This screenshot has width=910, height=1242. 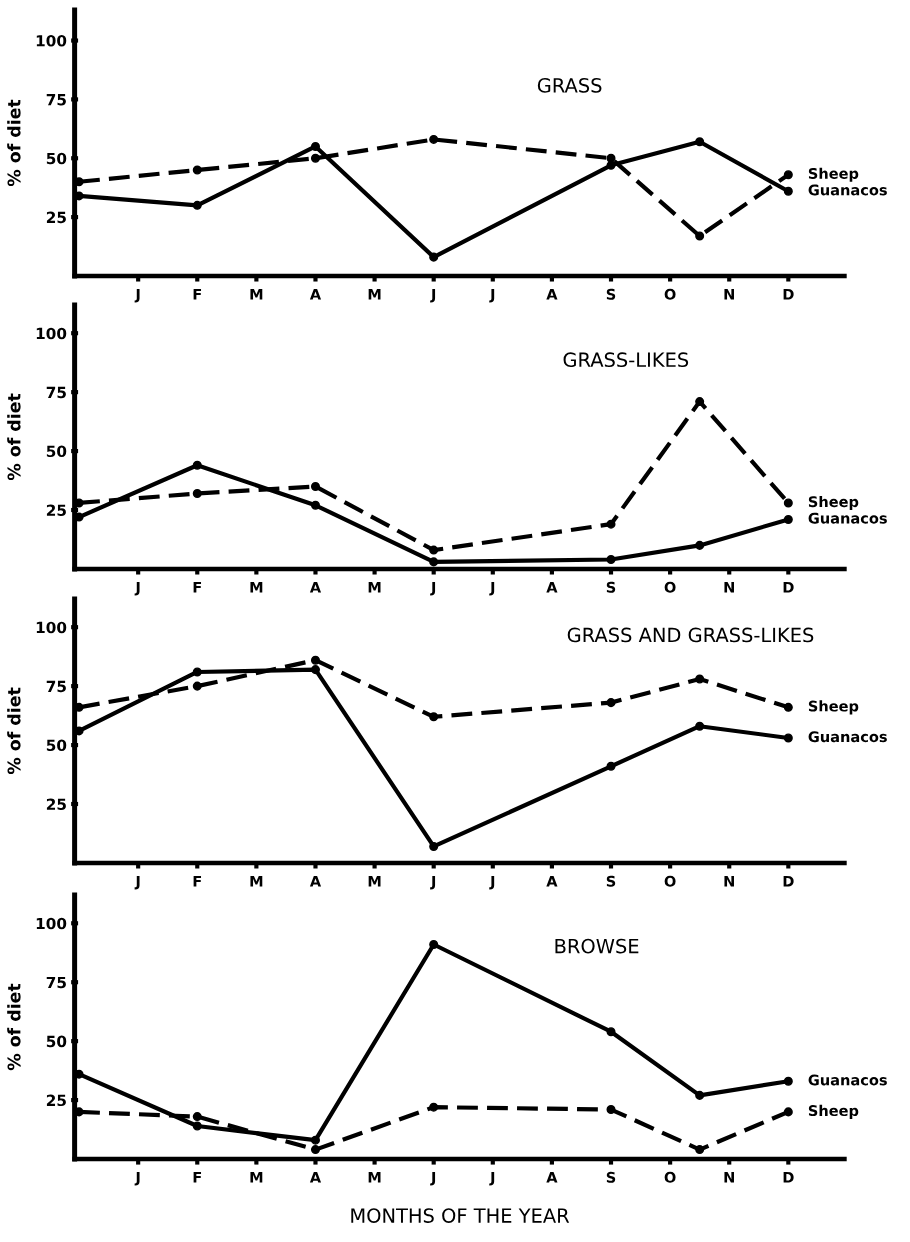 I want to click on x-tick-label: F, so click(x=197, y=881).